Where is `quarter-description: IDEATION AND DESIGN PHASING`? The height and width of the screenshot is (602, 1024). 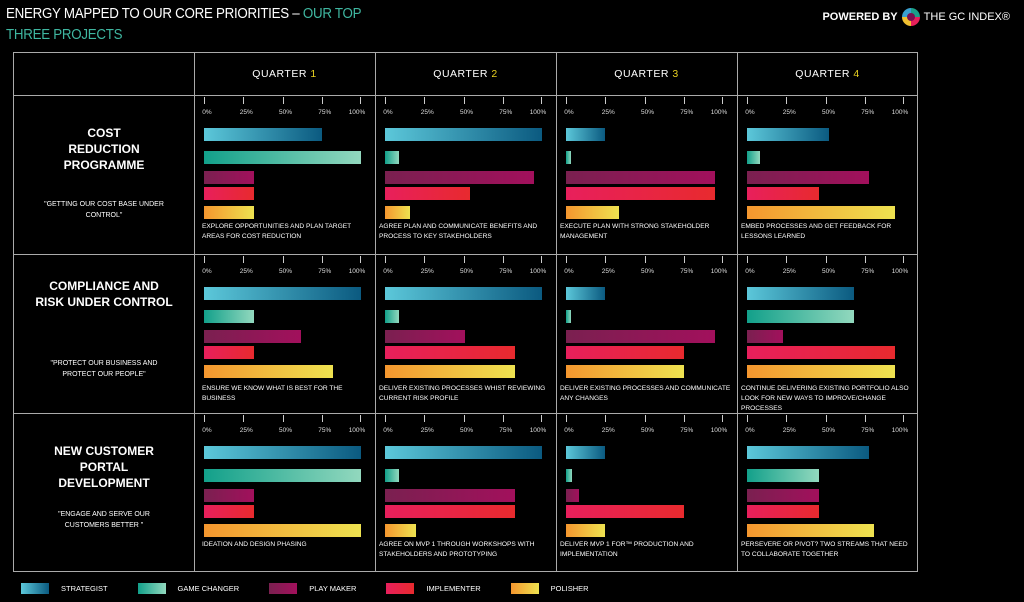 quarter-description: IDEATION AND DESIGN PHASING is located at coordinates (254, 544).